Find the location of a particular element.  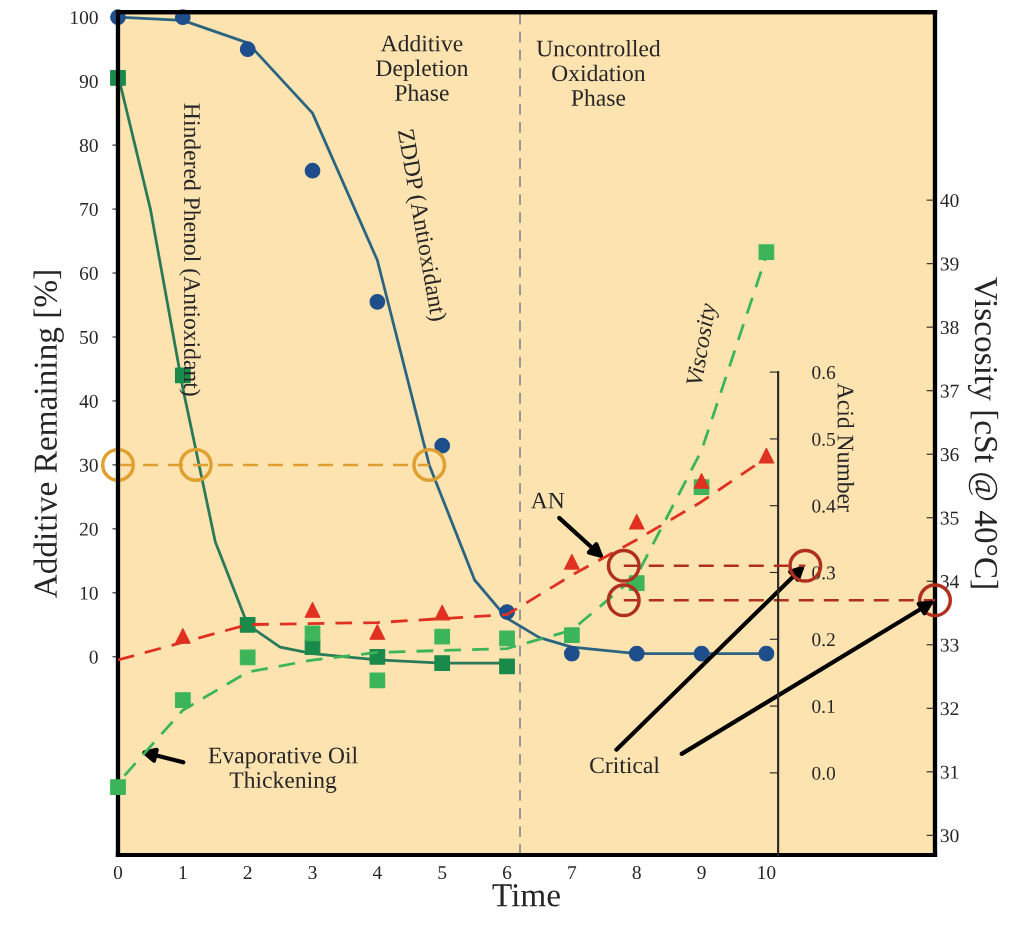

y-tick-label: 100 is located at coordinates (84, 18).